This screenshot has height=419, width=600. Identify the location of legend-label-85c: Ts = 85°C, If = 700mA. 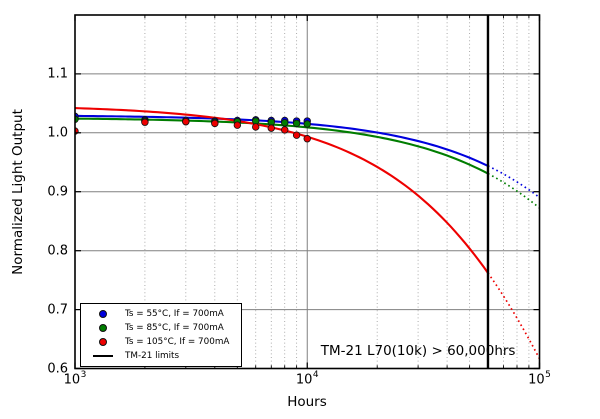
(174, 327).